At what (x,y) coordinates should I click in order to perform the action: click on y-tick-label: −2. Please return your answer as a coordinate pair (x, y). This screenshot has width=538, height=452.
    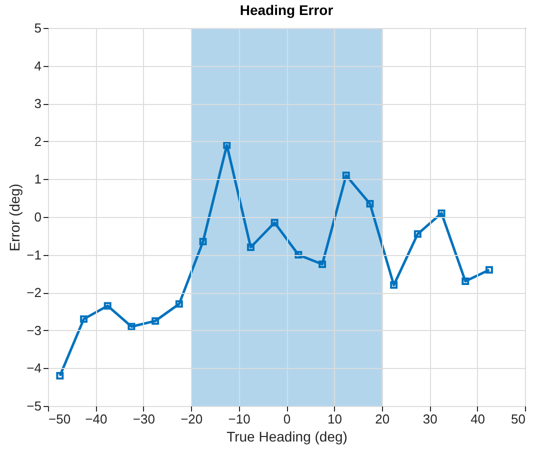
    Looking at the image, I should click on (34, 292).